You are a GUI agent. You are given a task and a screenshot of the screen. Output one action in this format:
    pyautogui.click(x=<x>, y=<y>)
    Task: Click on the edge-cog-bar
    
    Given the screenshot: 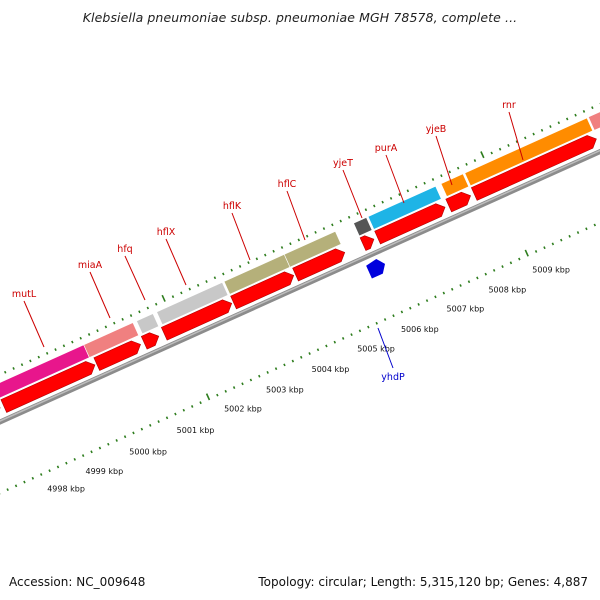 What is the action you would take?
    pyautogui.click(x=594, y=121)
    